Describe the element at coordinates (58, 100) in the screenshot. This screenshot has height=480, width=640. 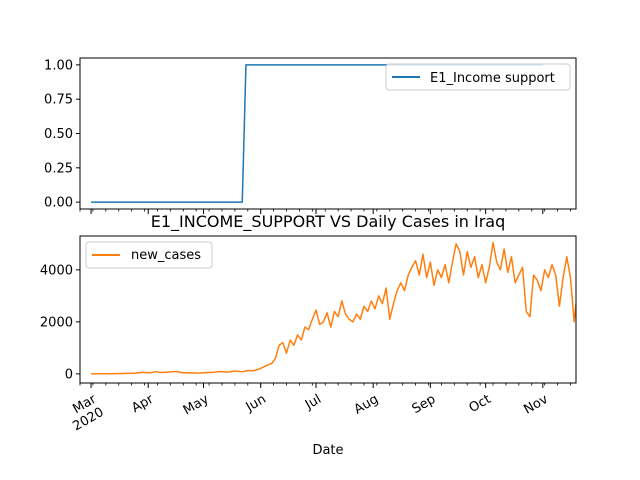
I see `y-tick-label: 0.75` at that location.